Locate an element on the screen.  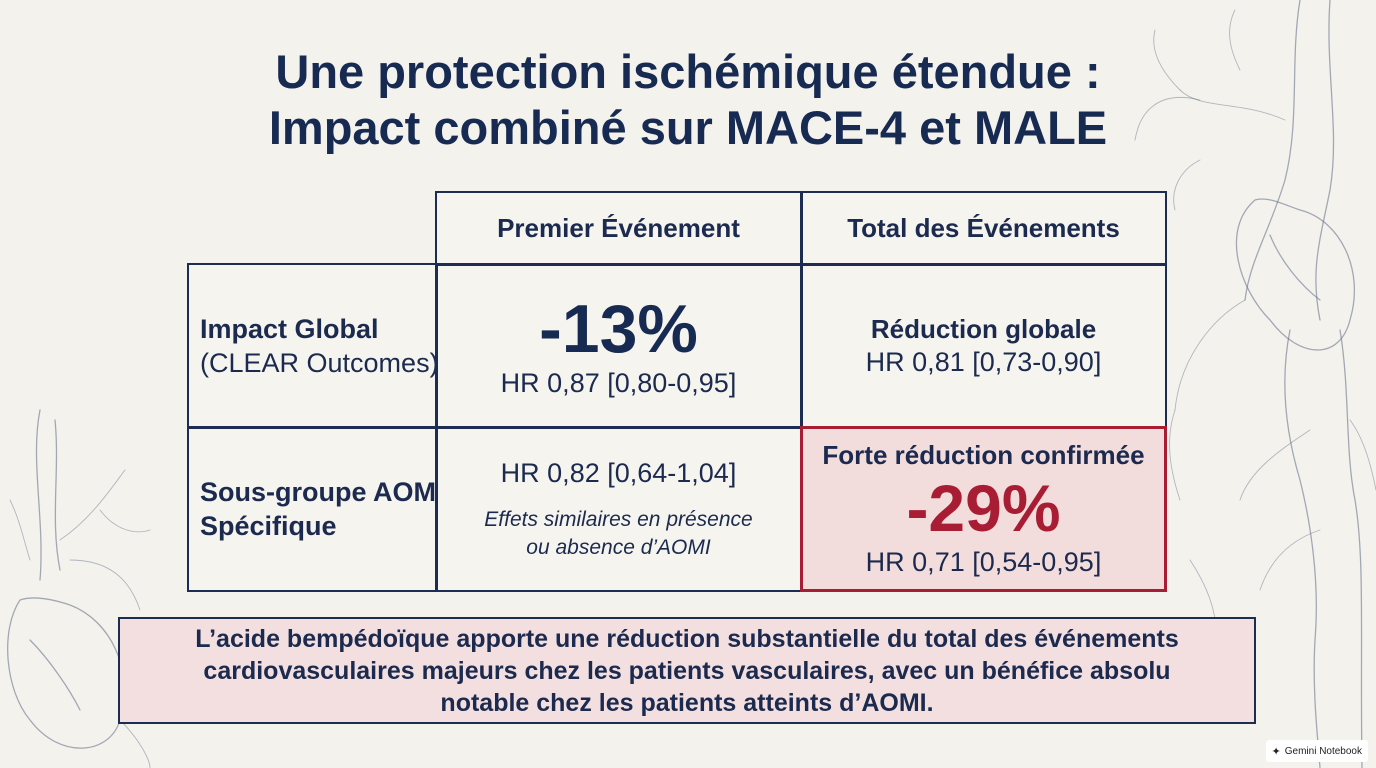
cell-global-first-event: -13% HR 0,87 [0,80-0,95] is located at coordinates (618, 345).